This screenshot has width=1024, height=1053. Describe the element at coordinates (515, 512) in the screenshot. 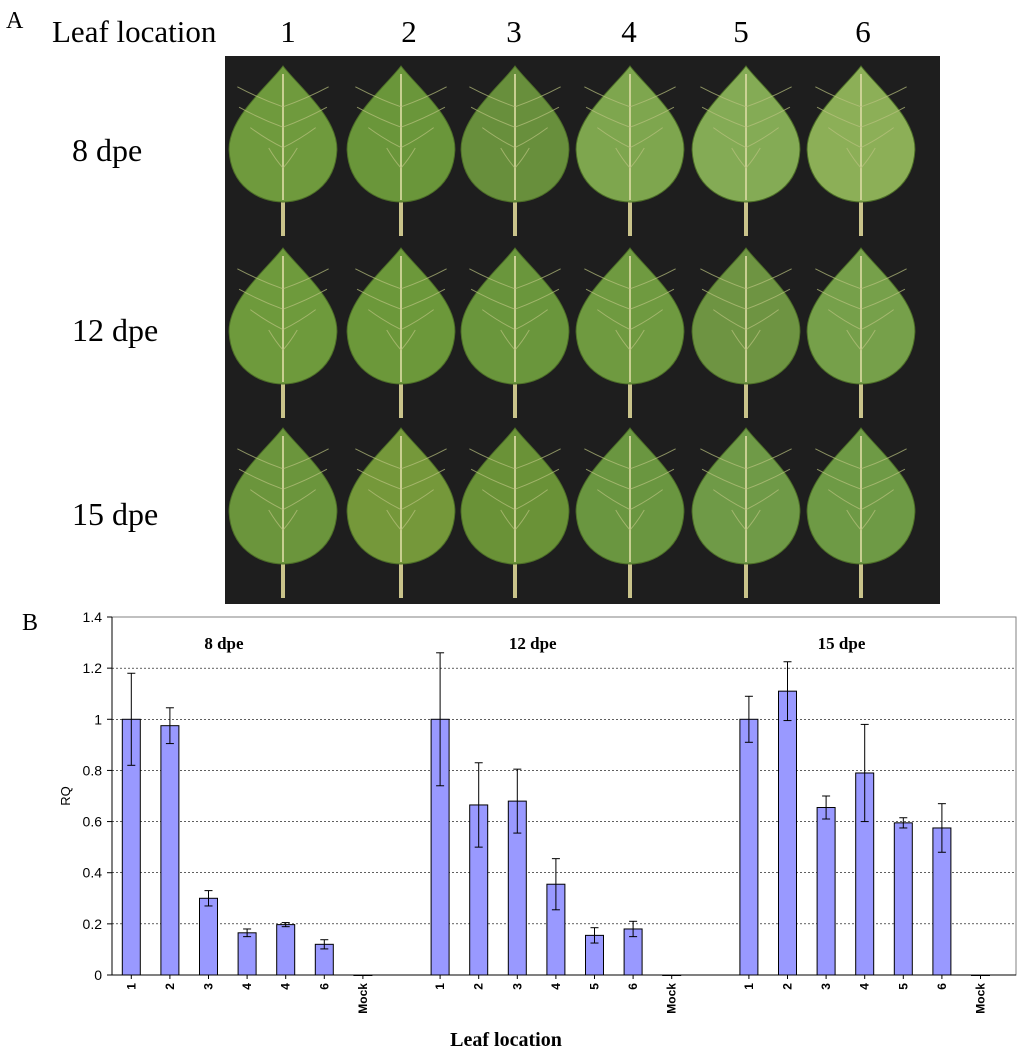

I see `leaf-r3-c3` at that location.